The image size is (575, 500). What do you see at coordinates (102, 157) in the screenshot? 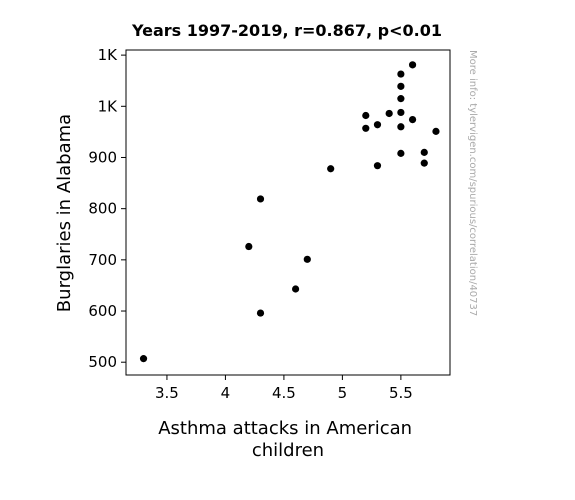
I see `y-tick-label: 900` at bounding box center [102, 157].